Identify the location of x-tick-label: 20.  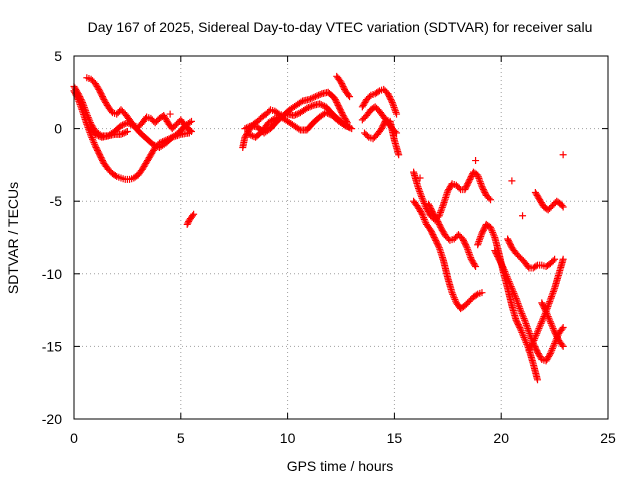
(501, 438).